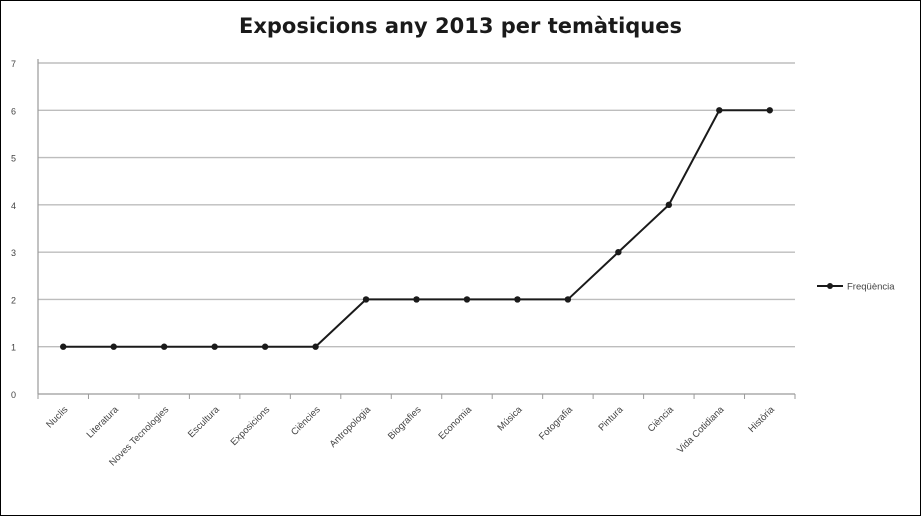 This screenshot has width=921, height=516. Describe the element at coordinates (761, 419) in the screenshot. I see `x-tick-label: Història` at that location.